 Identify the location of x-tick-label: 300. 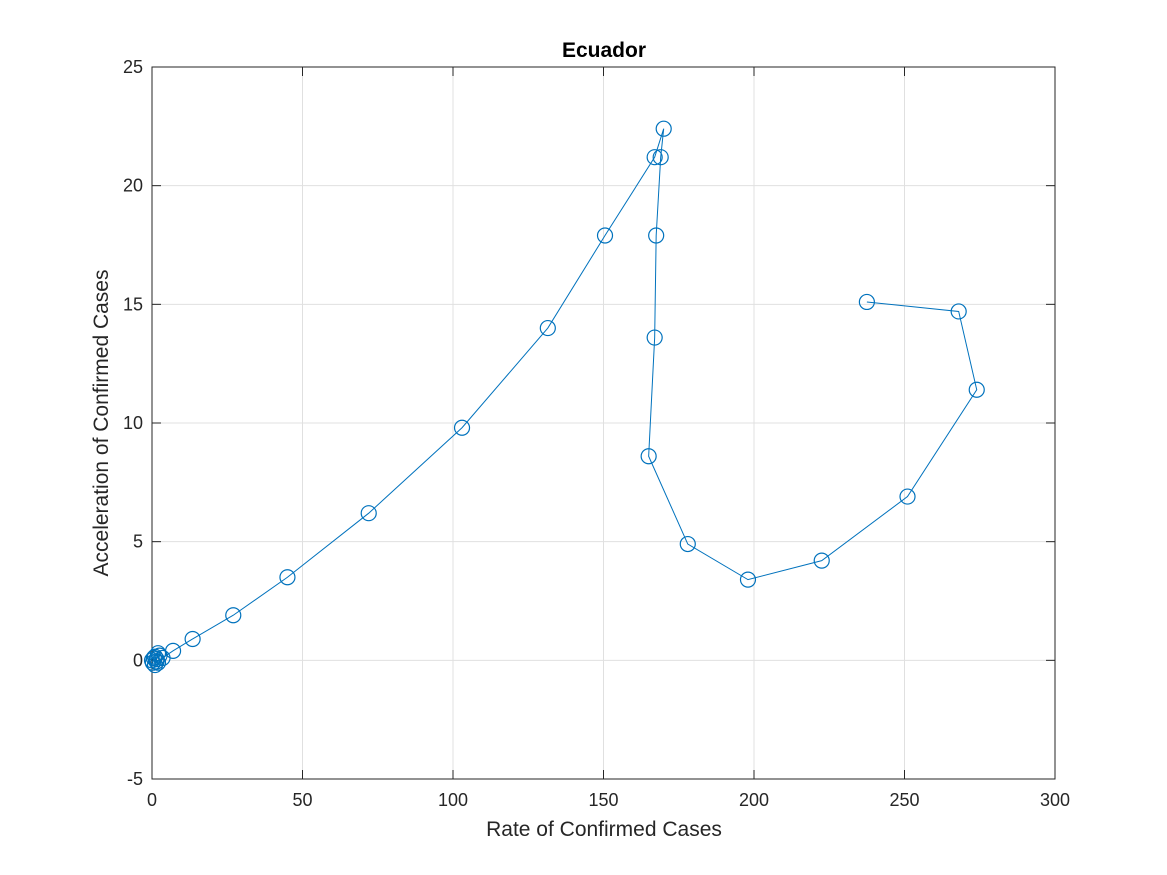
(1055, 800).